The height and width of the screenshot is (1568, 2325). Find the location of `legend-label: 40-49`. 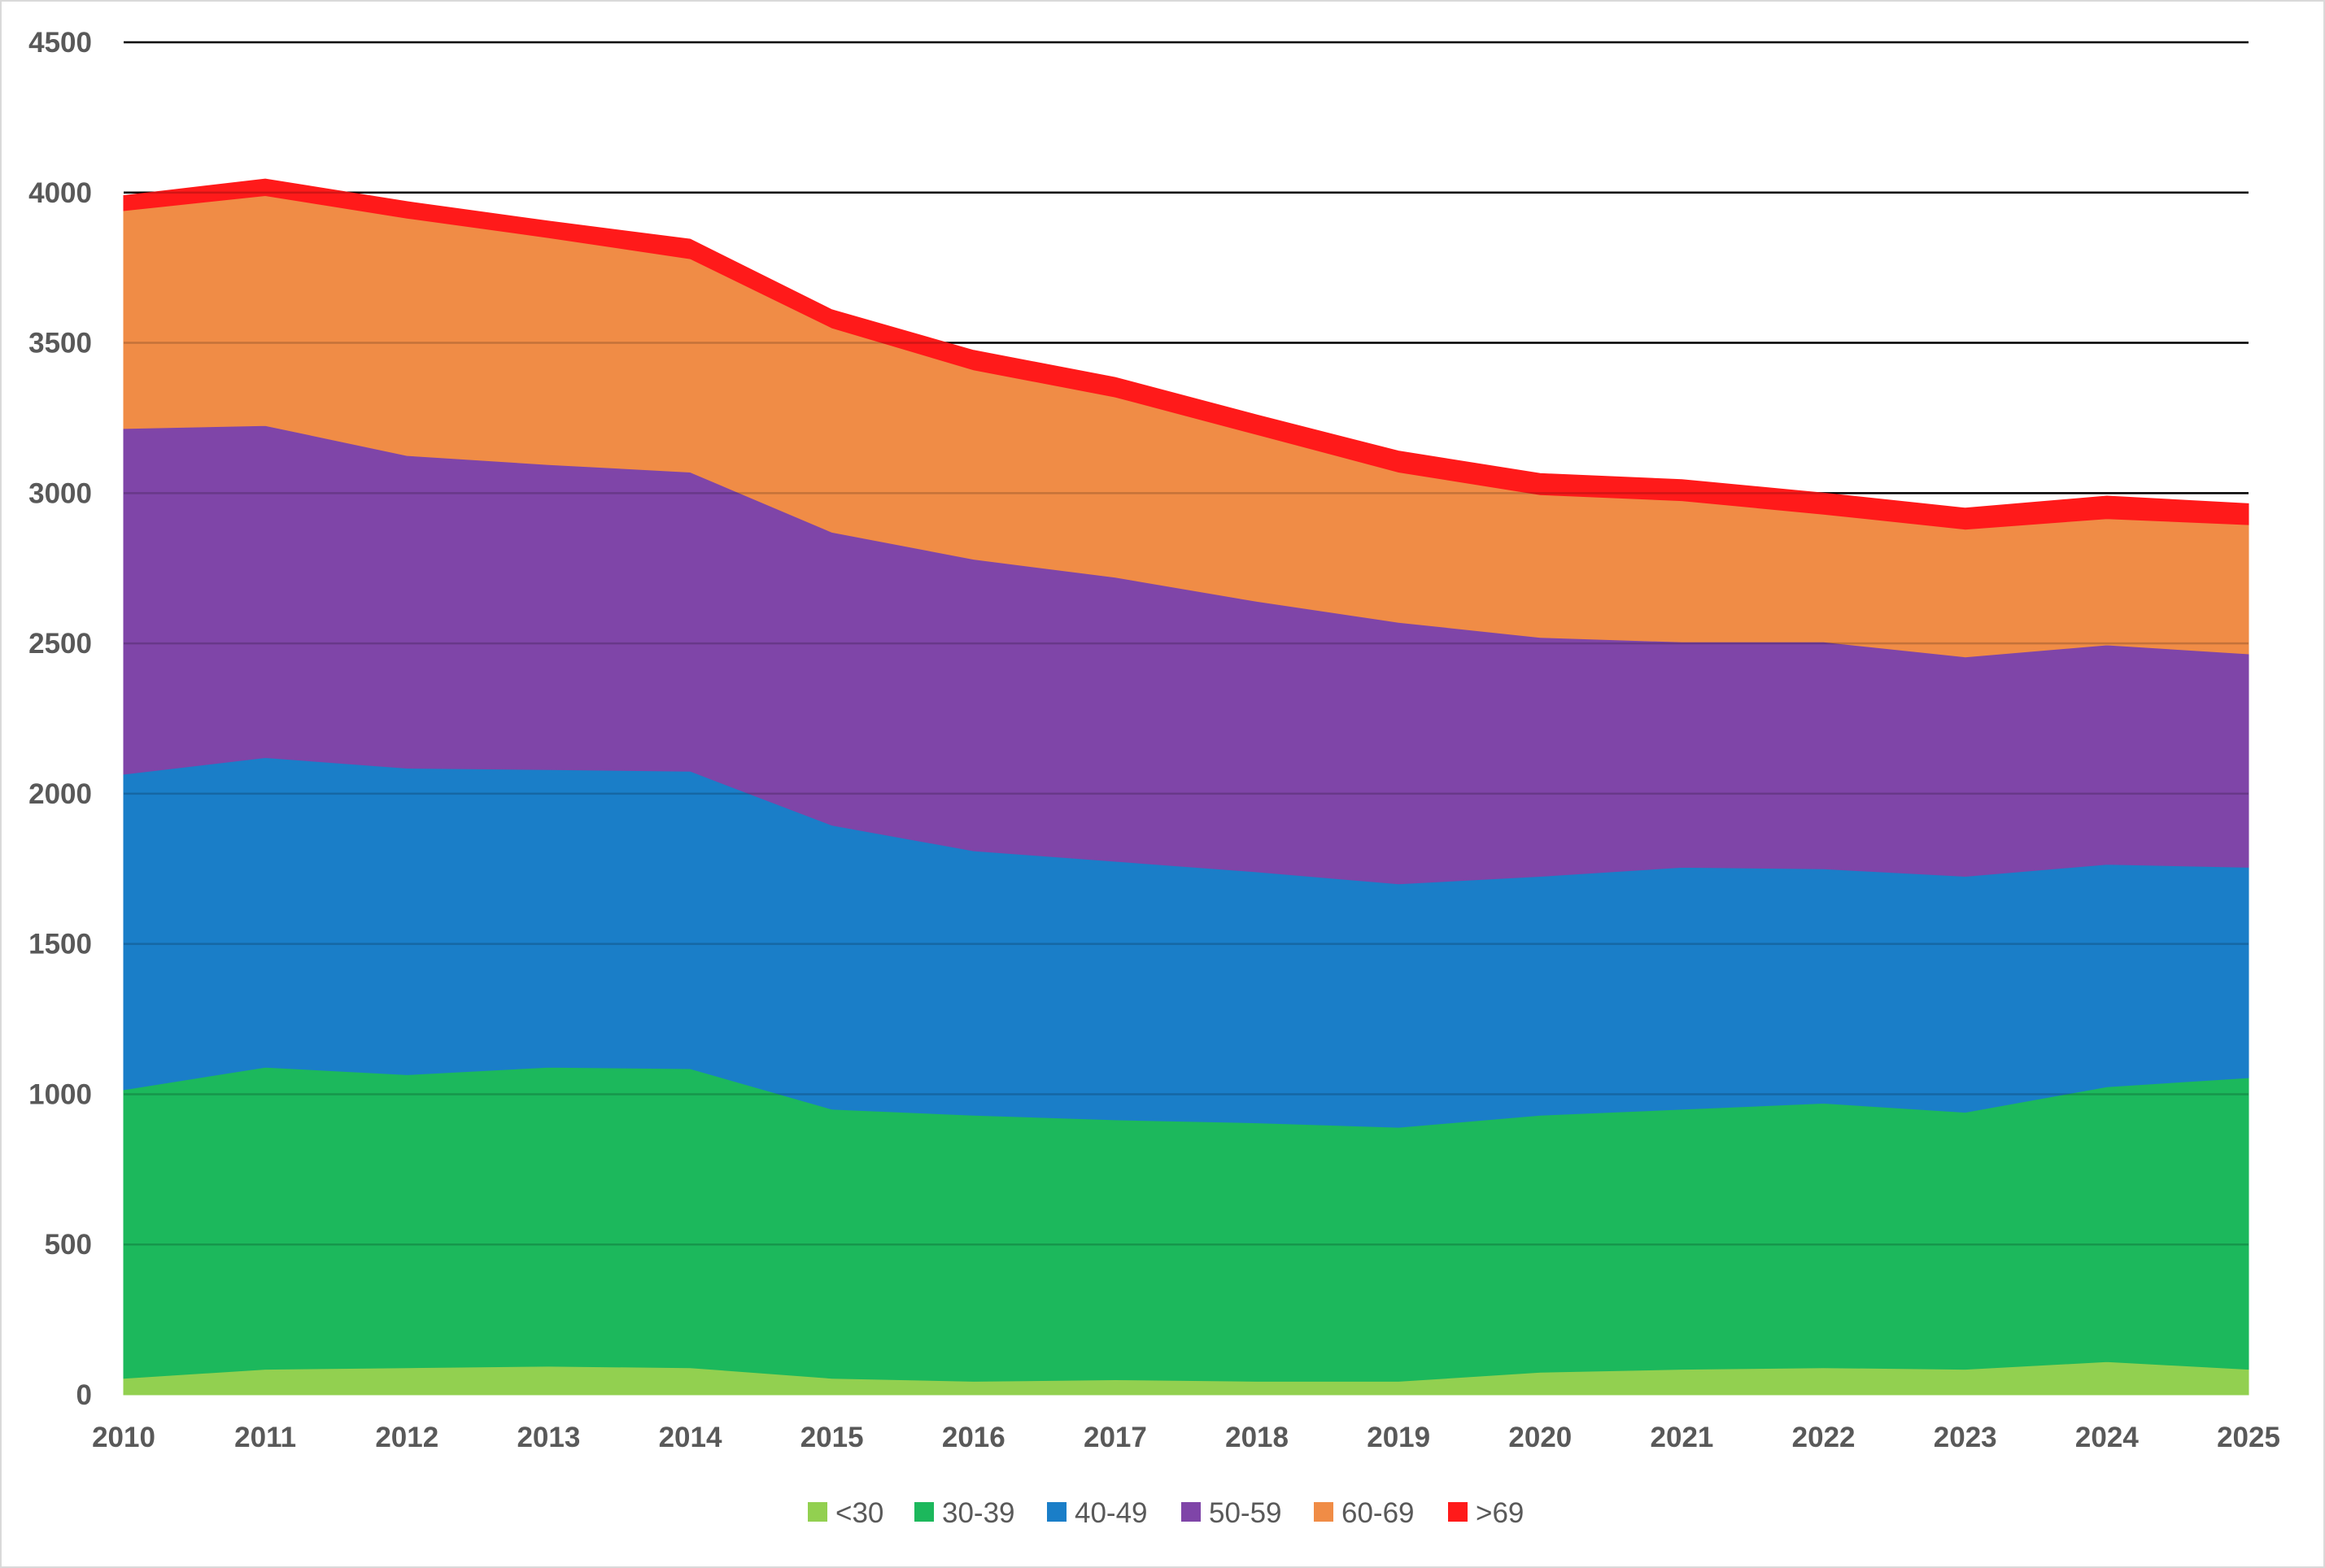

legend-label: 40-49 is located at coordinates (1111, 1513).